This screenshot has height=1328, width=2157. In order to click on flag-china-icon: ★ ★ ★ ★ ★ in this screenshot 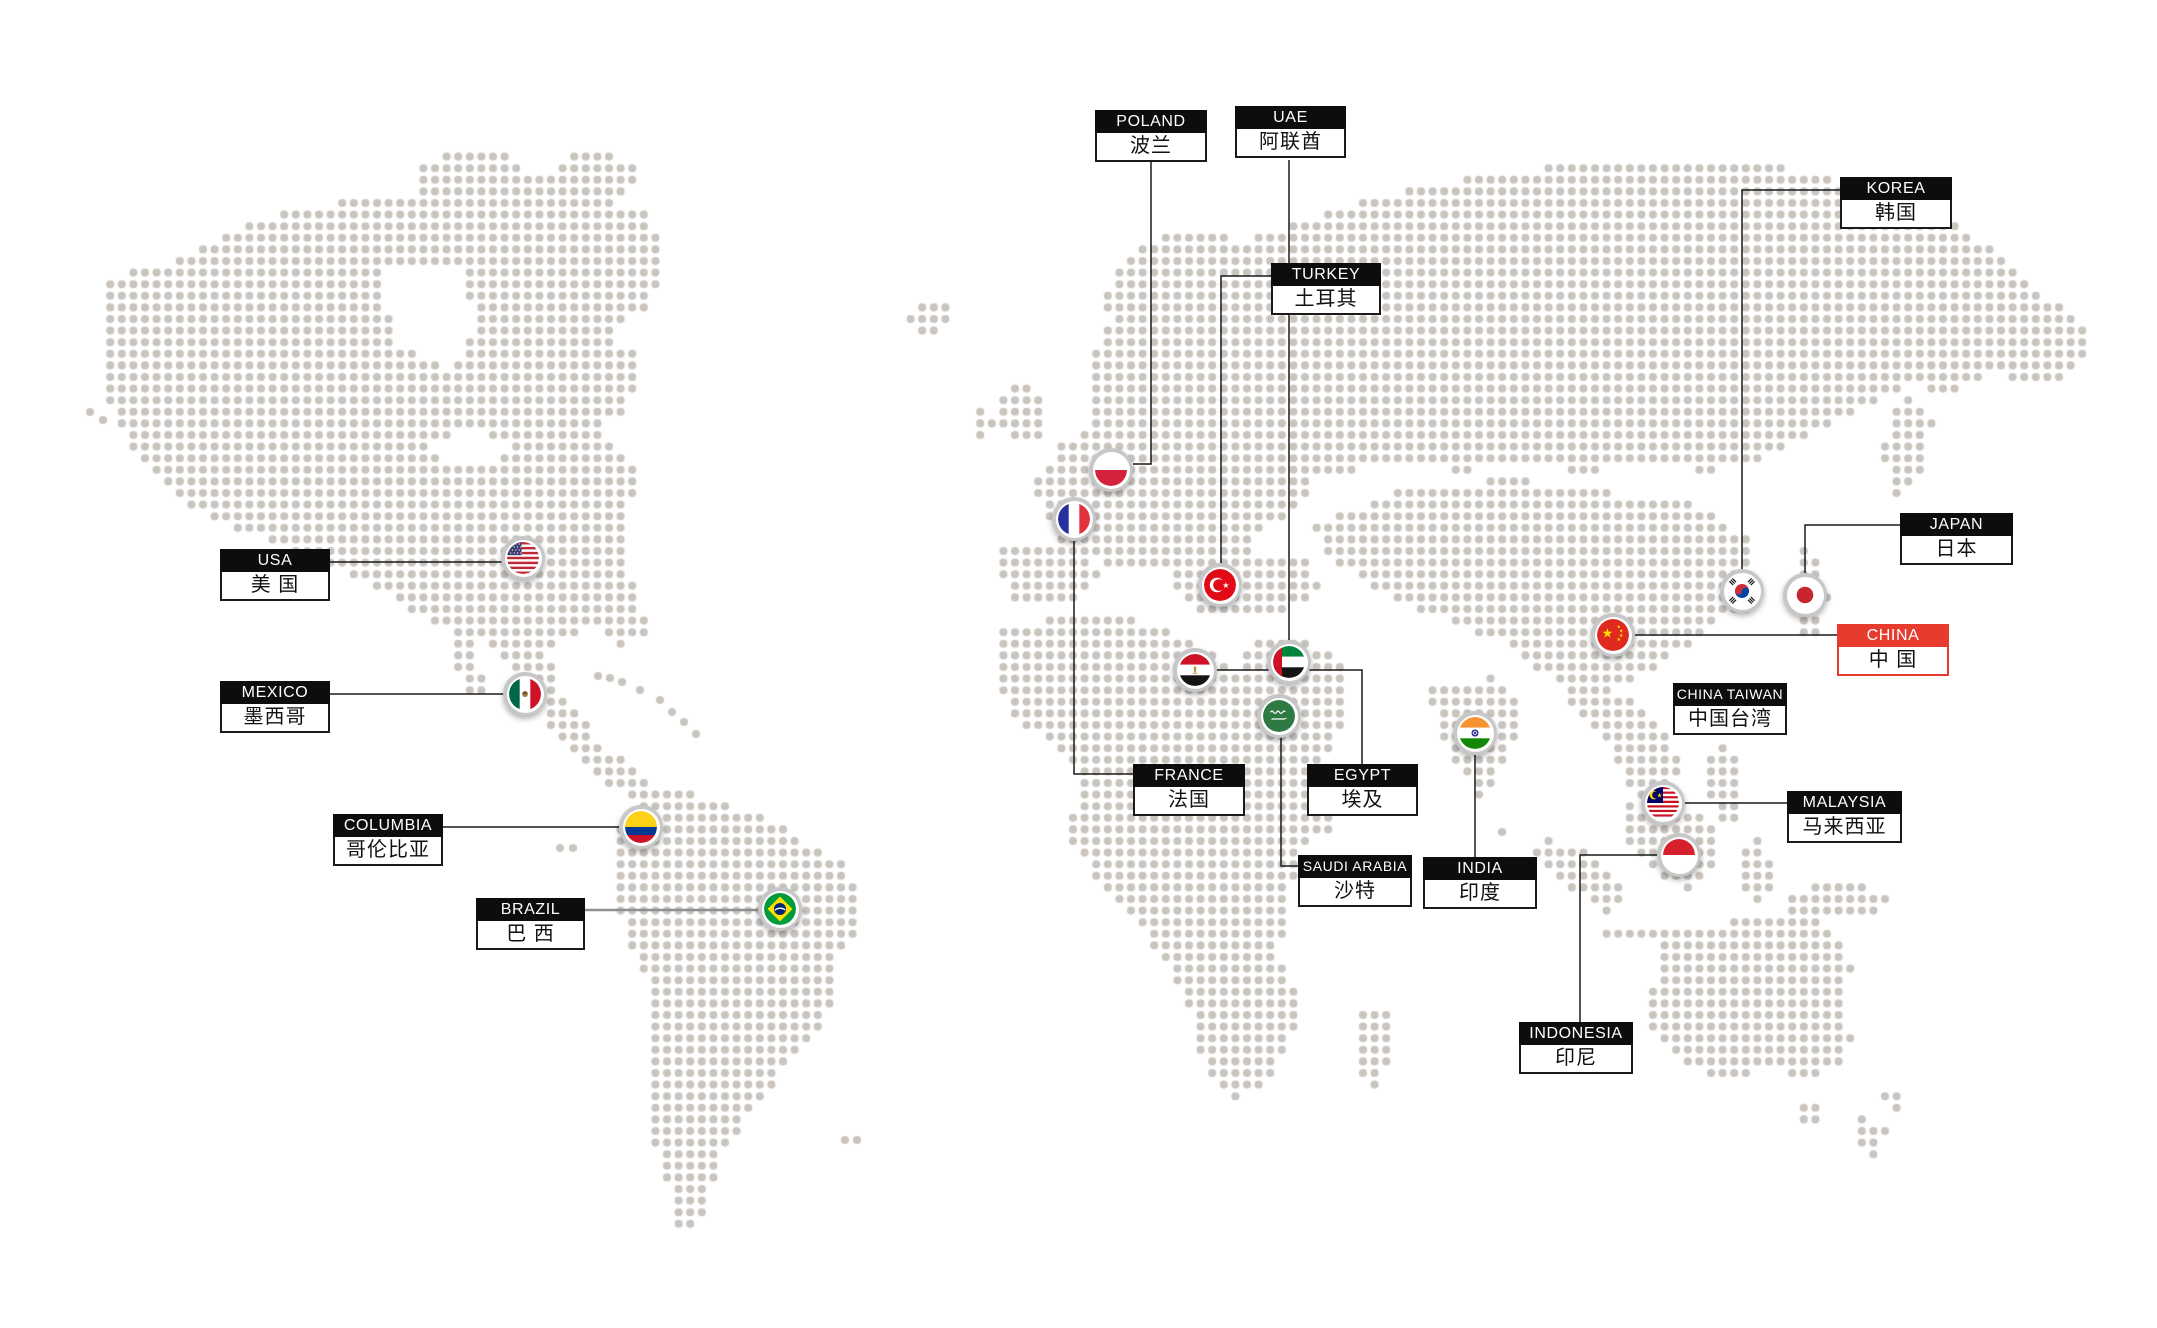, I will do `click(1613, 635)`.